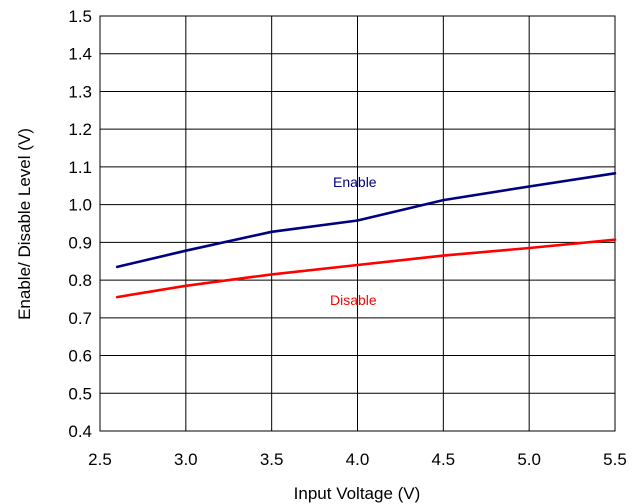 The width and height of the screenshot is (643, 504). Describe the element at coordinates (80, 205) in the screenshot. I see `y-tick-label: 1.0` at that location.